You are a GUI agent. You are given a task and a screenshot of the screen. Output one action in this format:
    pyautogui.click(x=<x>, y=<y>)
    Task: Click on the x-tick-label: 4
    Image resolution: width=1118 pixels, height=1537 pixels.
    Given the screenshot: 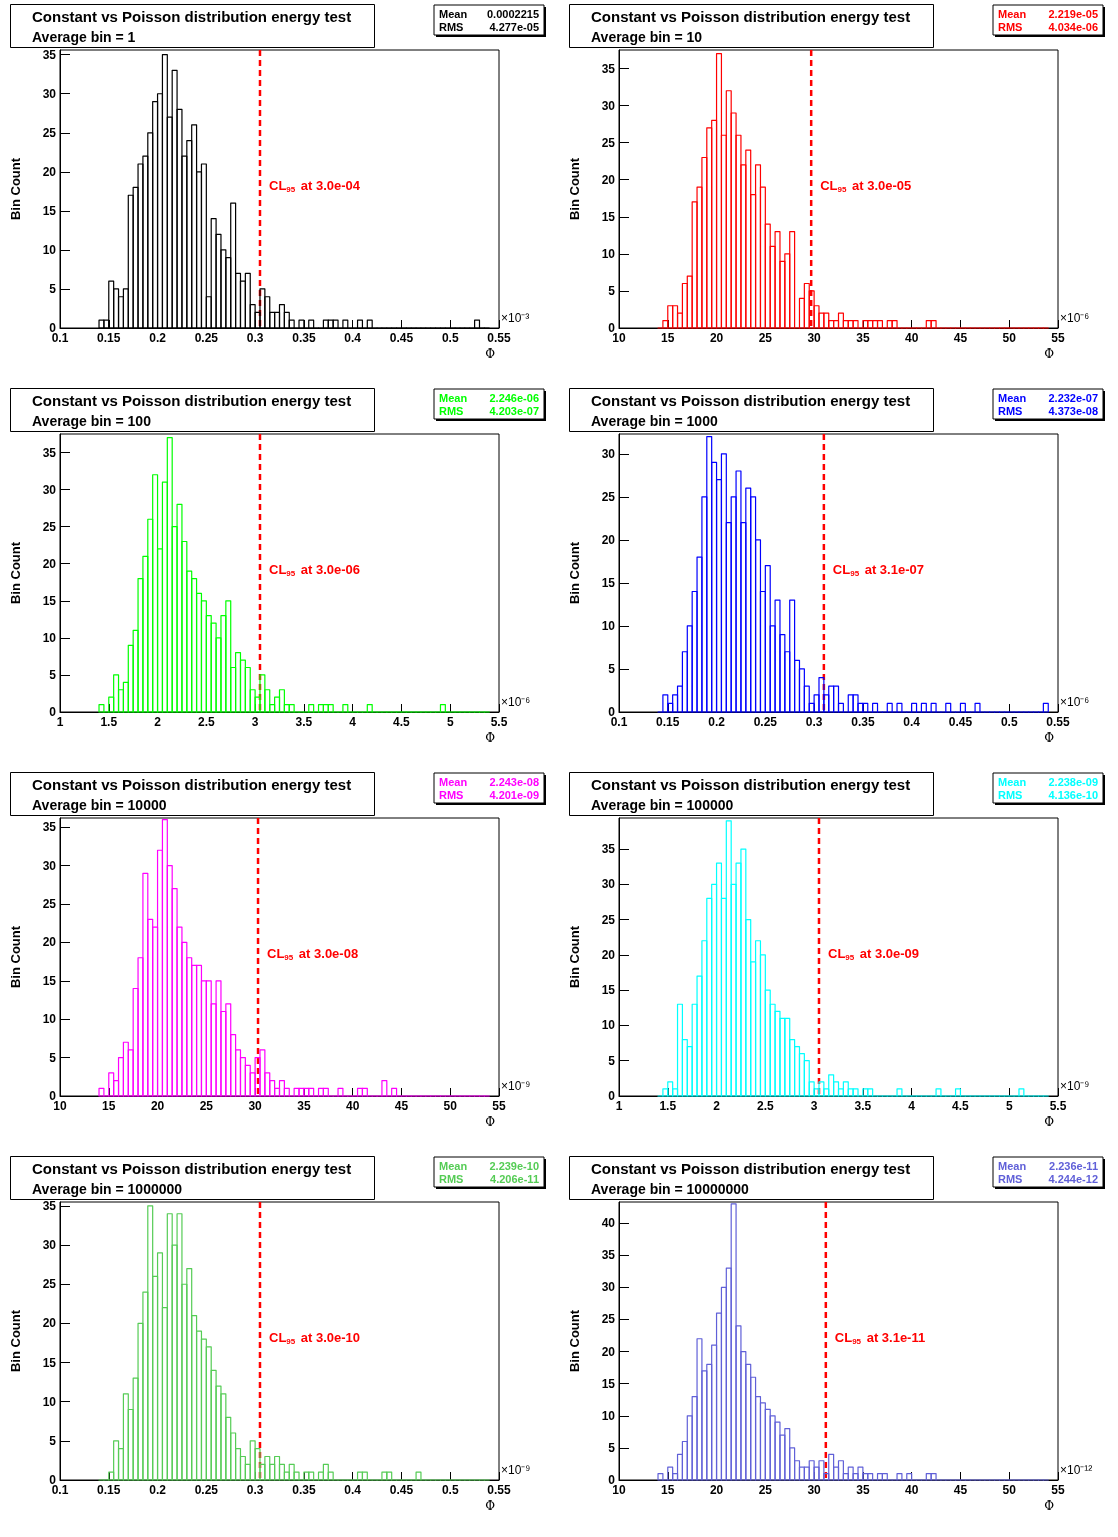 What is the action you would take?
    pyautogui.click(x=912, y=1106)
    